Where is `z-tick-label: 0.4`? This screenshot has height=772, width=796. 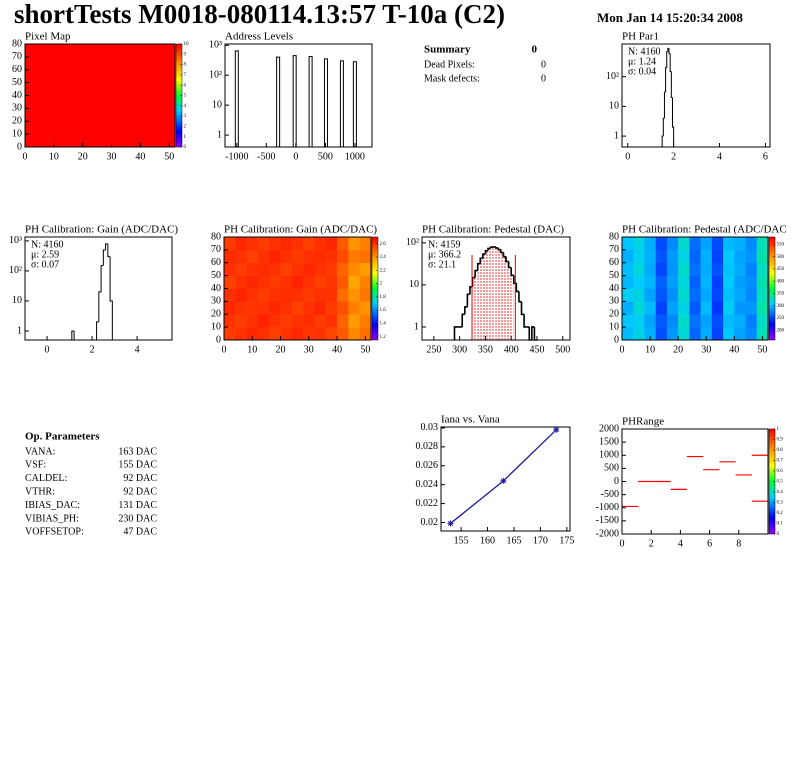
z-tick-label: 0.4 is located at coordinates (780, 492).